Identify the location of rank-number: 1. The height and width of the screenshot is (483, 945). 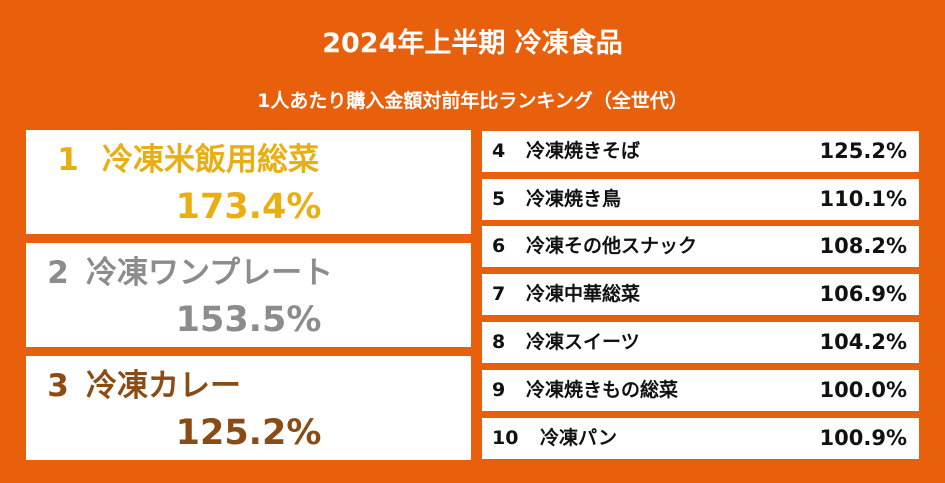
(68, 160).